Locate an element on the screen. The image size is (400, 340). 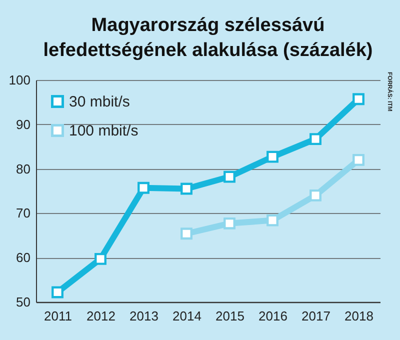
x-tick-label: 2017 is located at coordinates (316, 316).